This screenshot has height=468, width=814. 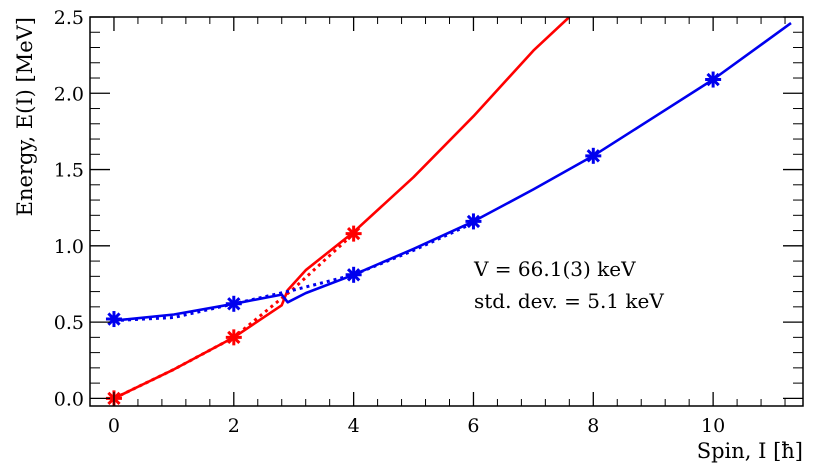 What do you see at coordinates (234, 426) in the screenshot?
I see `x-tick-label: 2` at bounding box center [234, 426].